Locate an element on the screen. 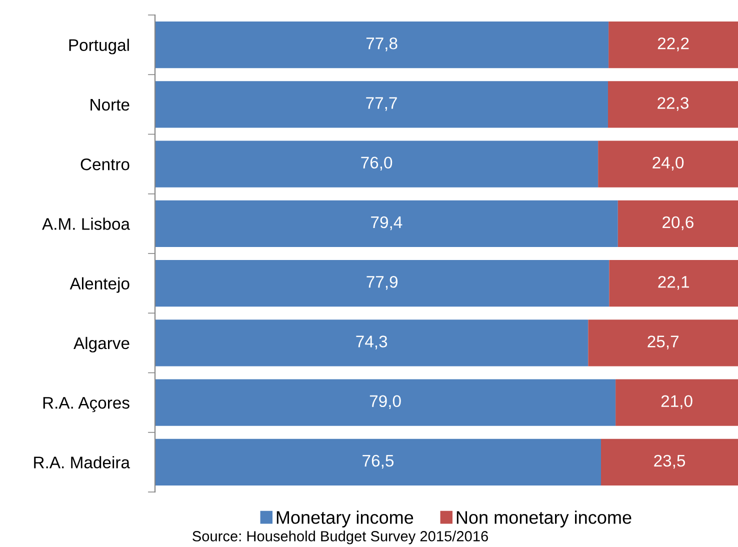  y-tick-label: R.A. Açores is located at coordinates (86, 404).